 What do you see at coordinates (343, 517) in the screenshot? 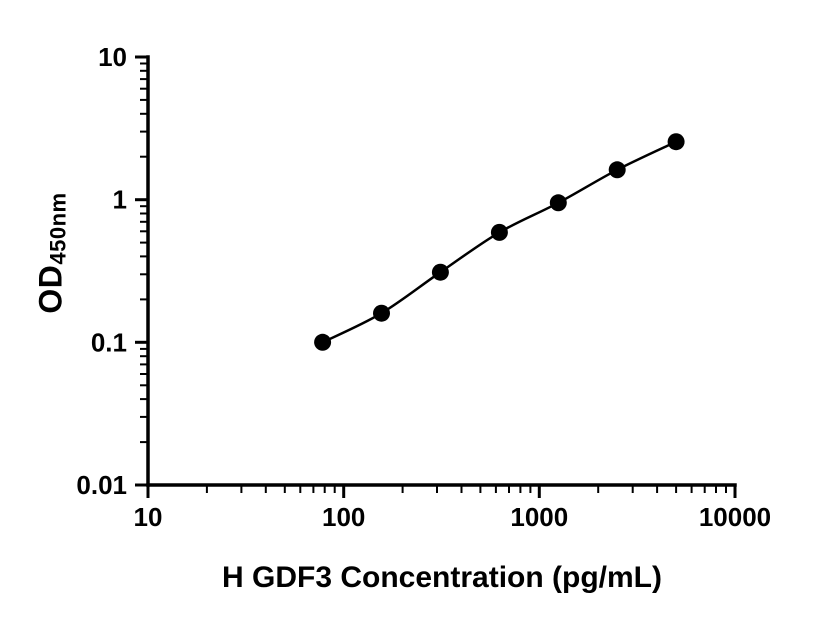
I see `x-tick-label: 100` at bounding box center [343, 517].